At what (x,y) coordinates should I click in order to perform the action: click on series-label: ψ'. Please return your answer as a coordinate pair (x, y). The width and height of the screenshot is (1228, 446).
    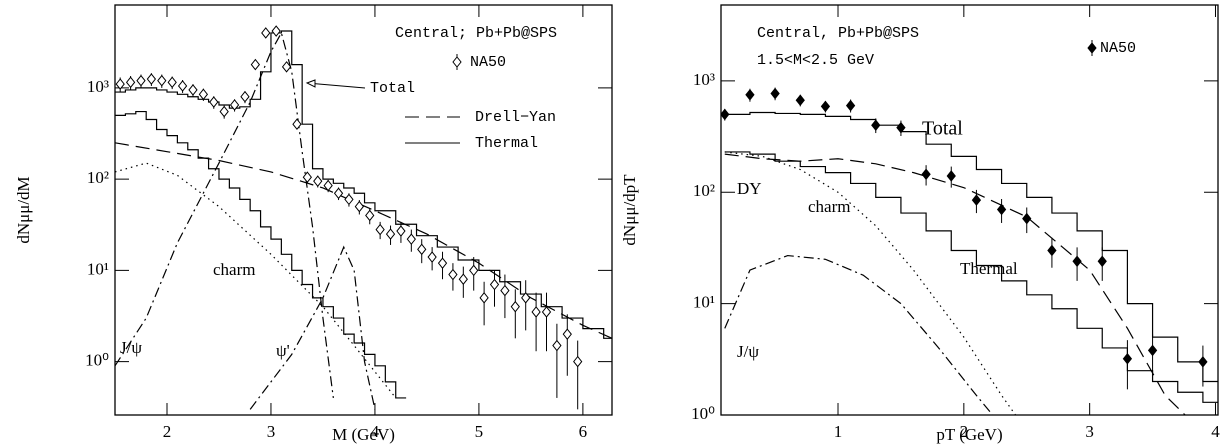
    Looking at the image, I should click on (283, 350).